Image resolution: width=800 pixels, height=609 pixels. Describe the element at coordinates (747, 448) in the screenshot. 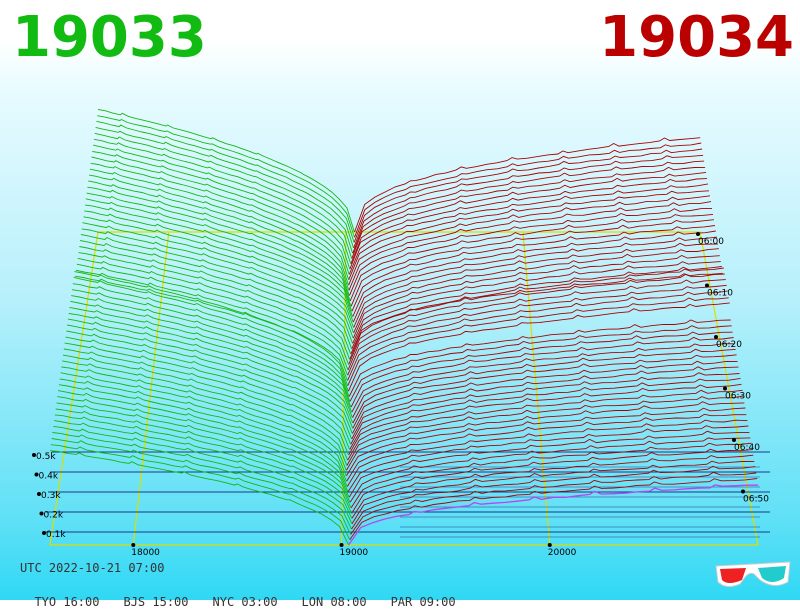

I see `time-tick-label: 06:40` at that location.